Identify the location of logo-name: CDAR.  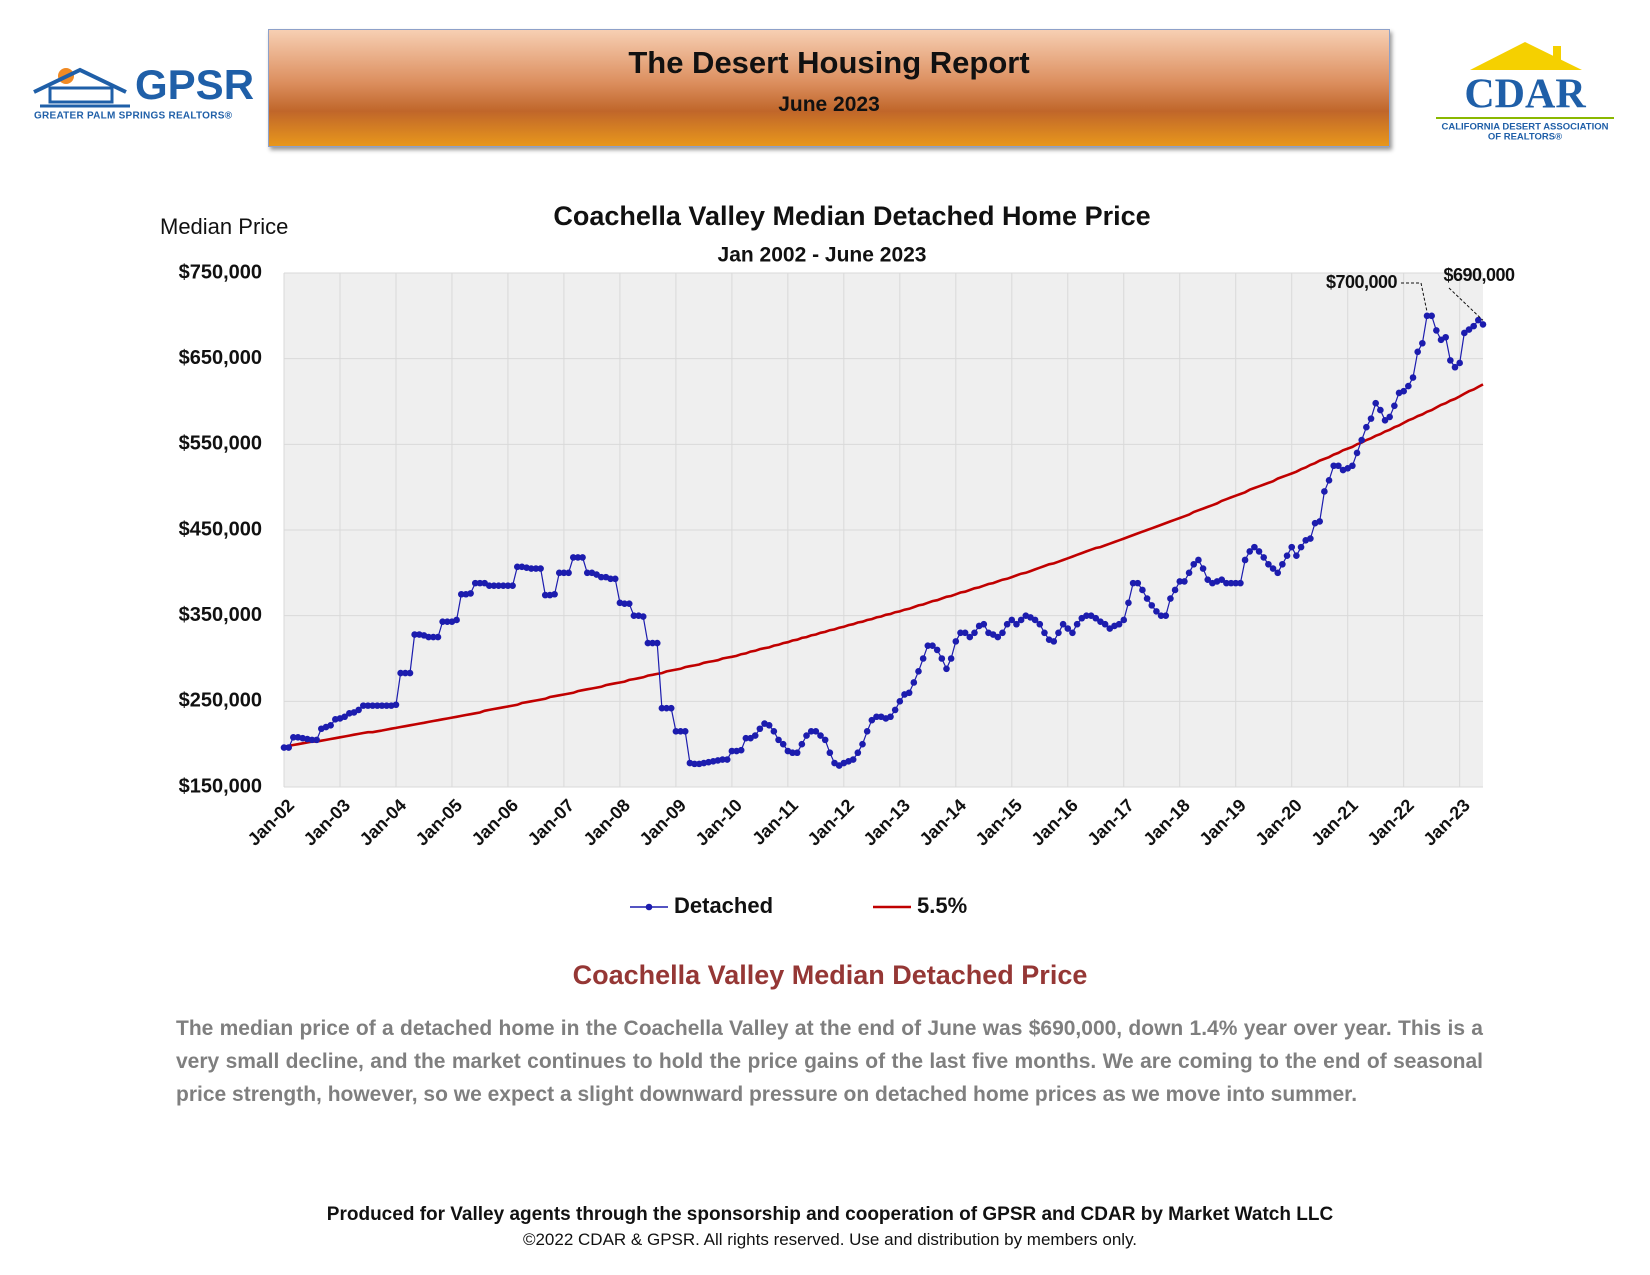
(1525, 95).